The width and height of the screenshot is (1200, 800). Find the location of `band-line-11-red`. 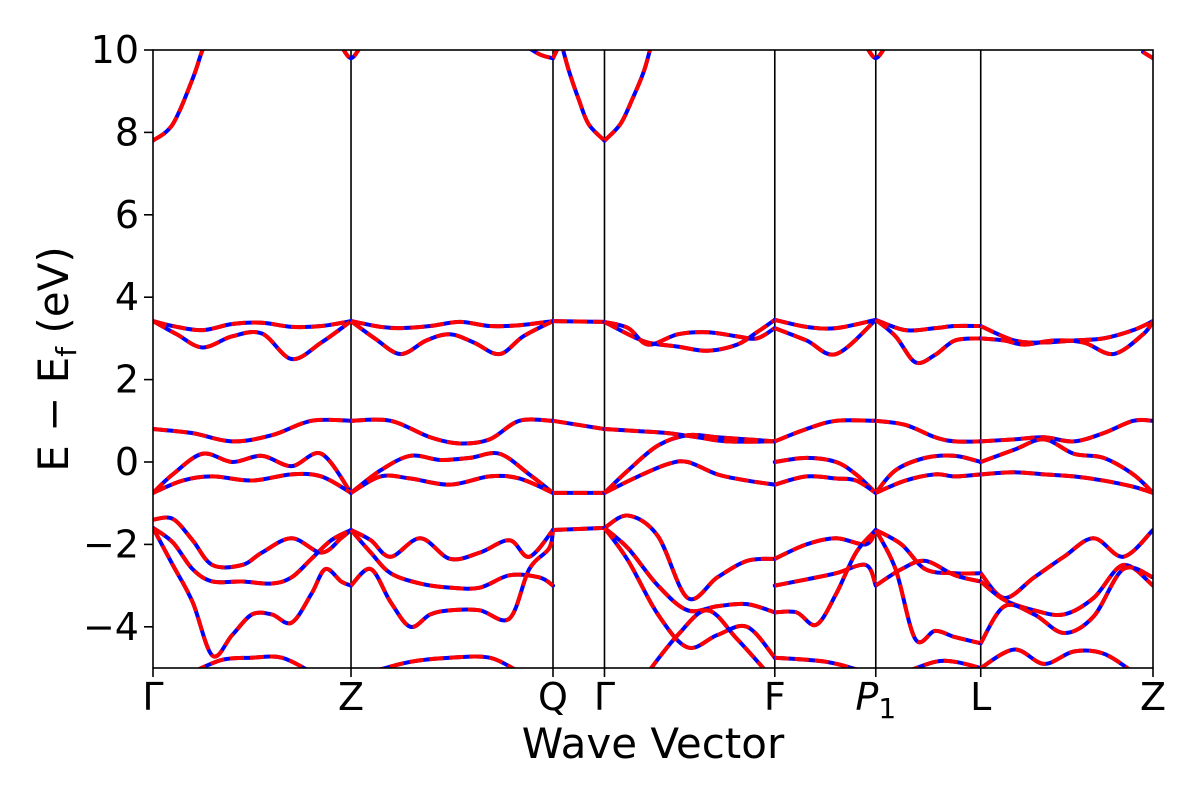

band-line-11-red is located at coordinates (451, 338).